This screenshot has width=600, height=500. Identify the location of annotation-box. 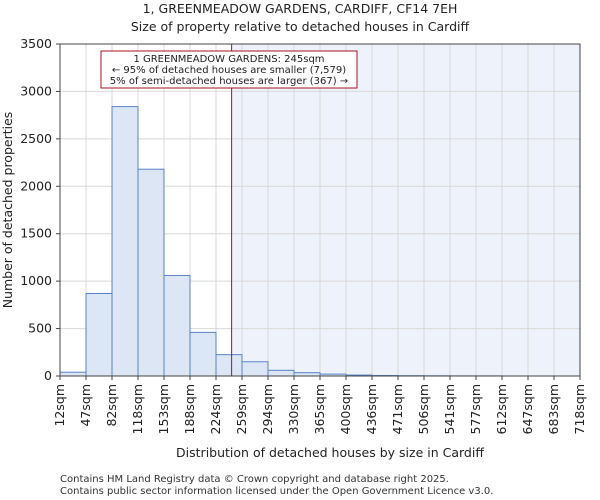
(229, 69).